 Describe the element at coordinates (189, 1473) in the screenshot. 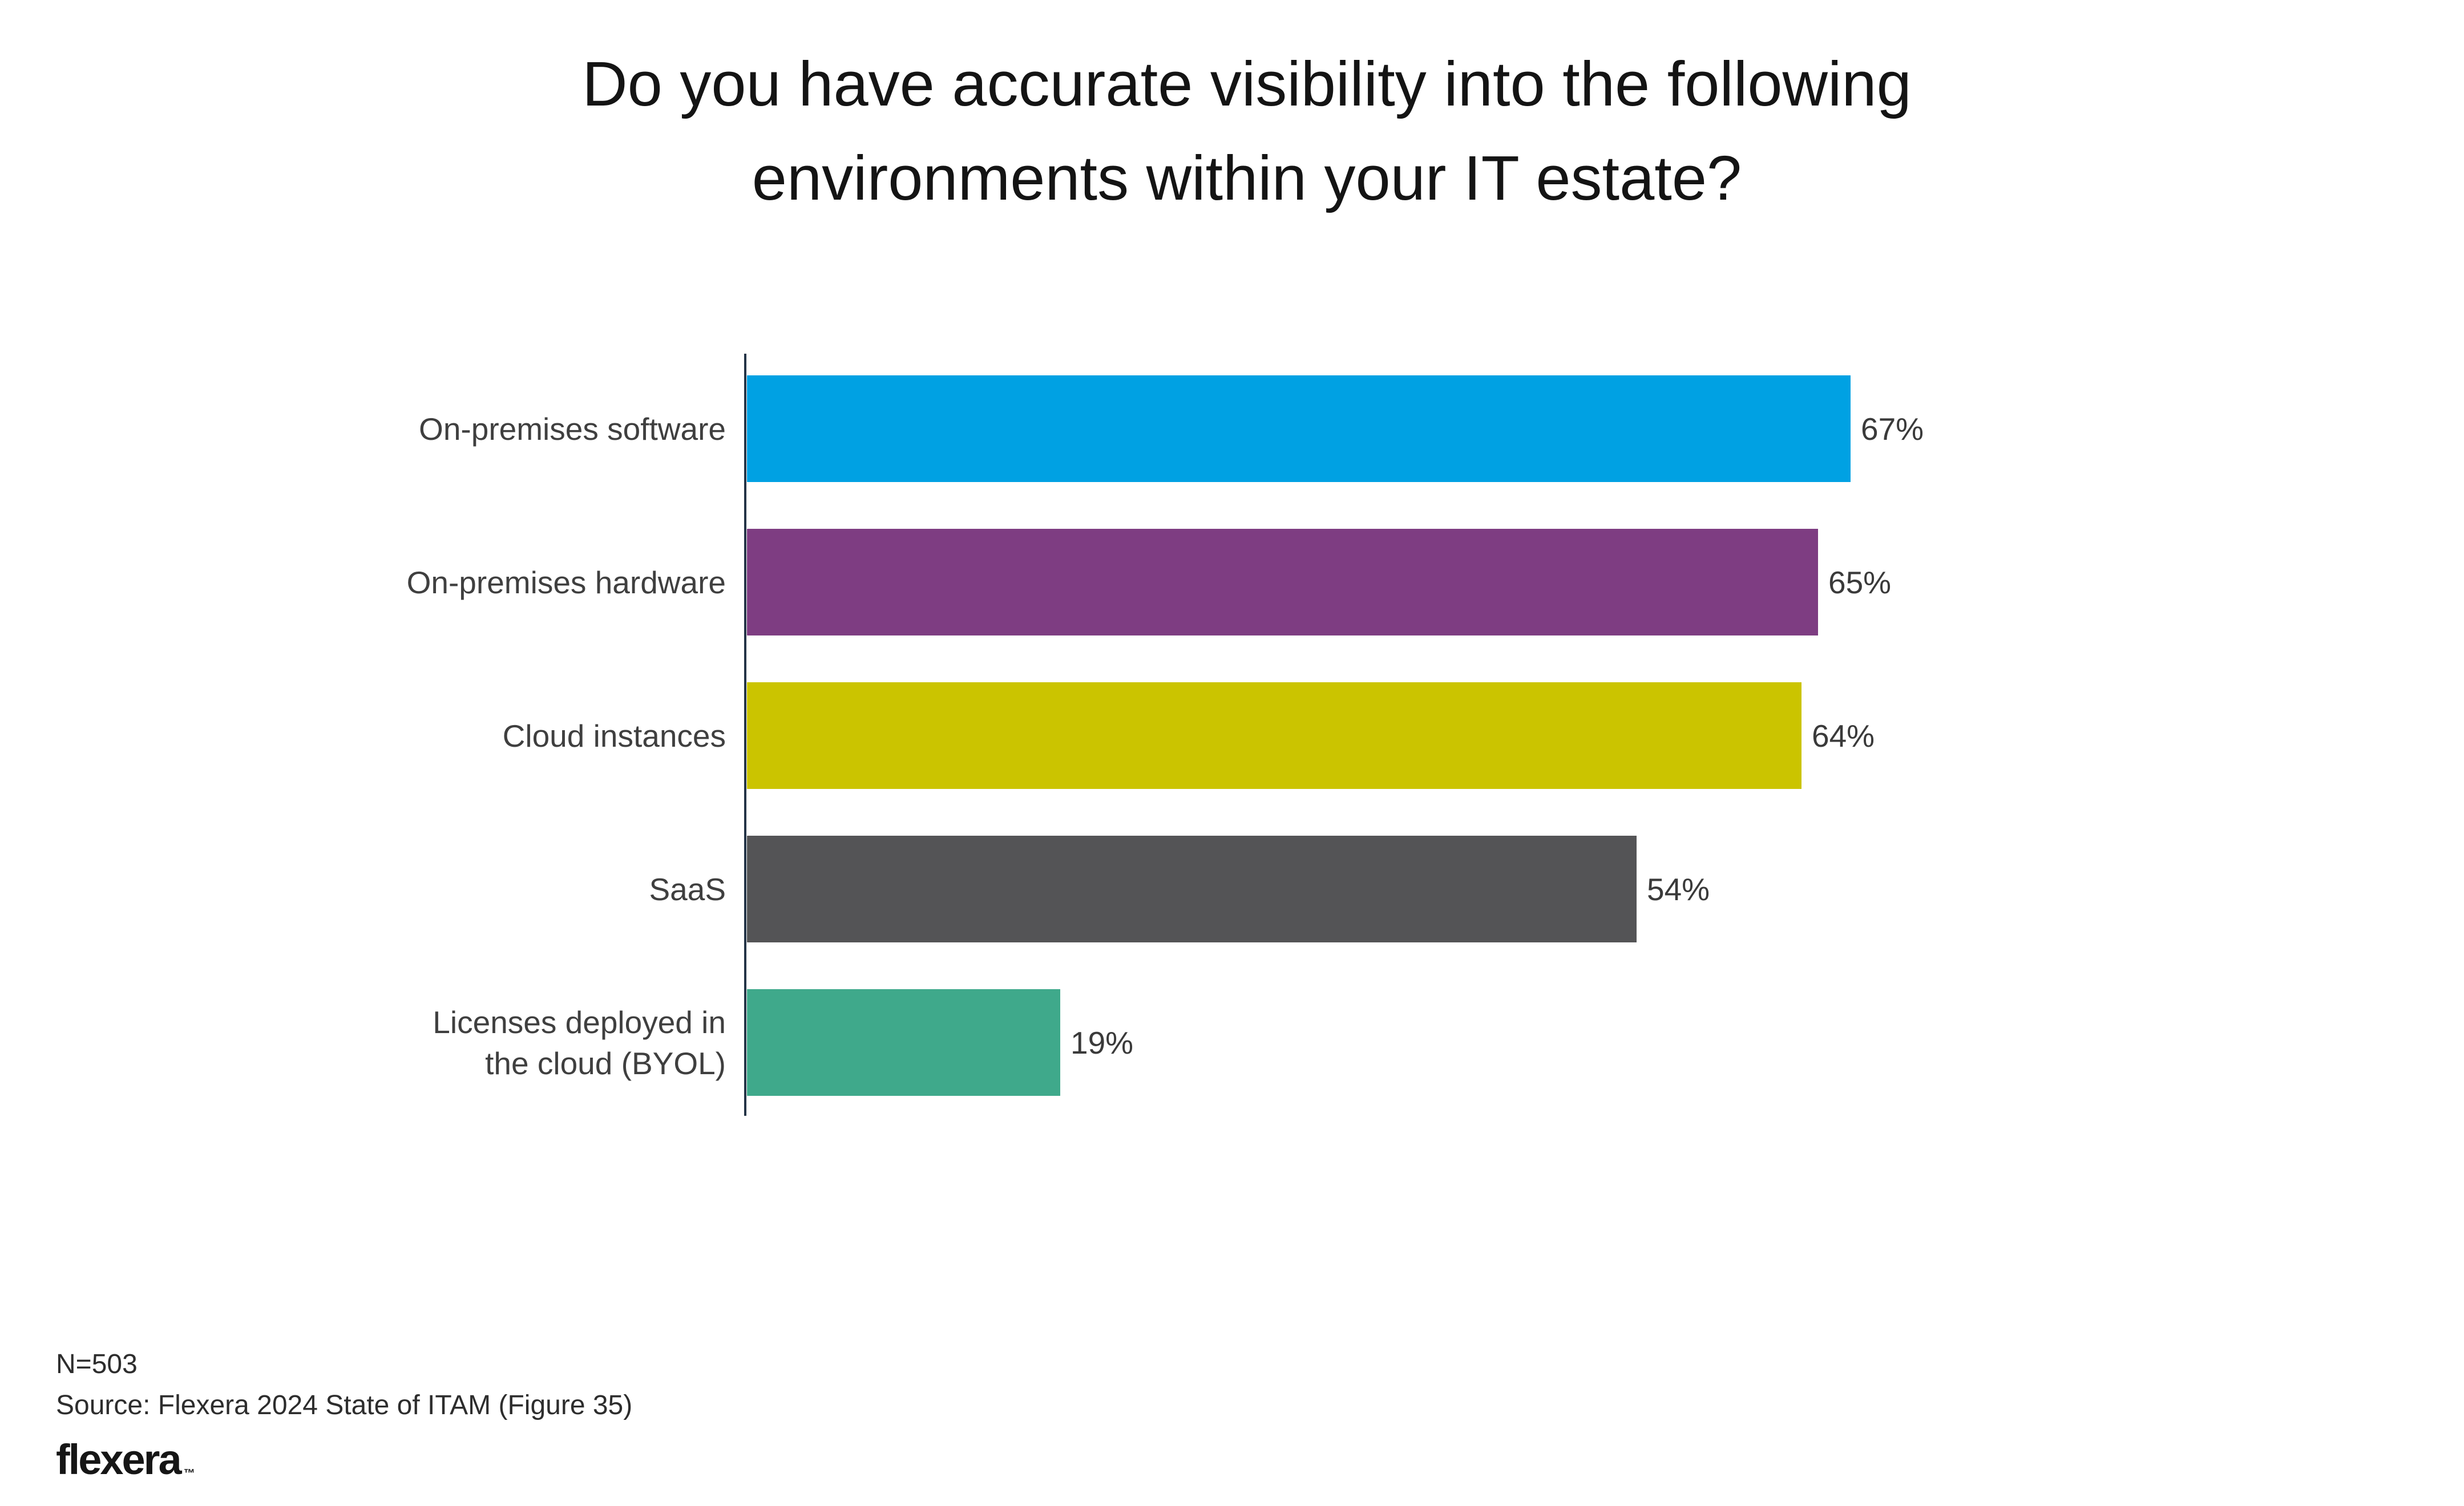

I see `trademark-symbol: ™` at that location.